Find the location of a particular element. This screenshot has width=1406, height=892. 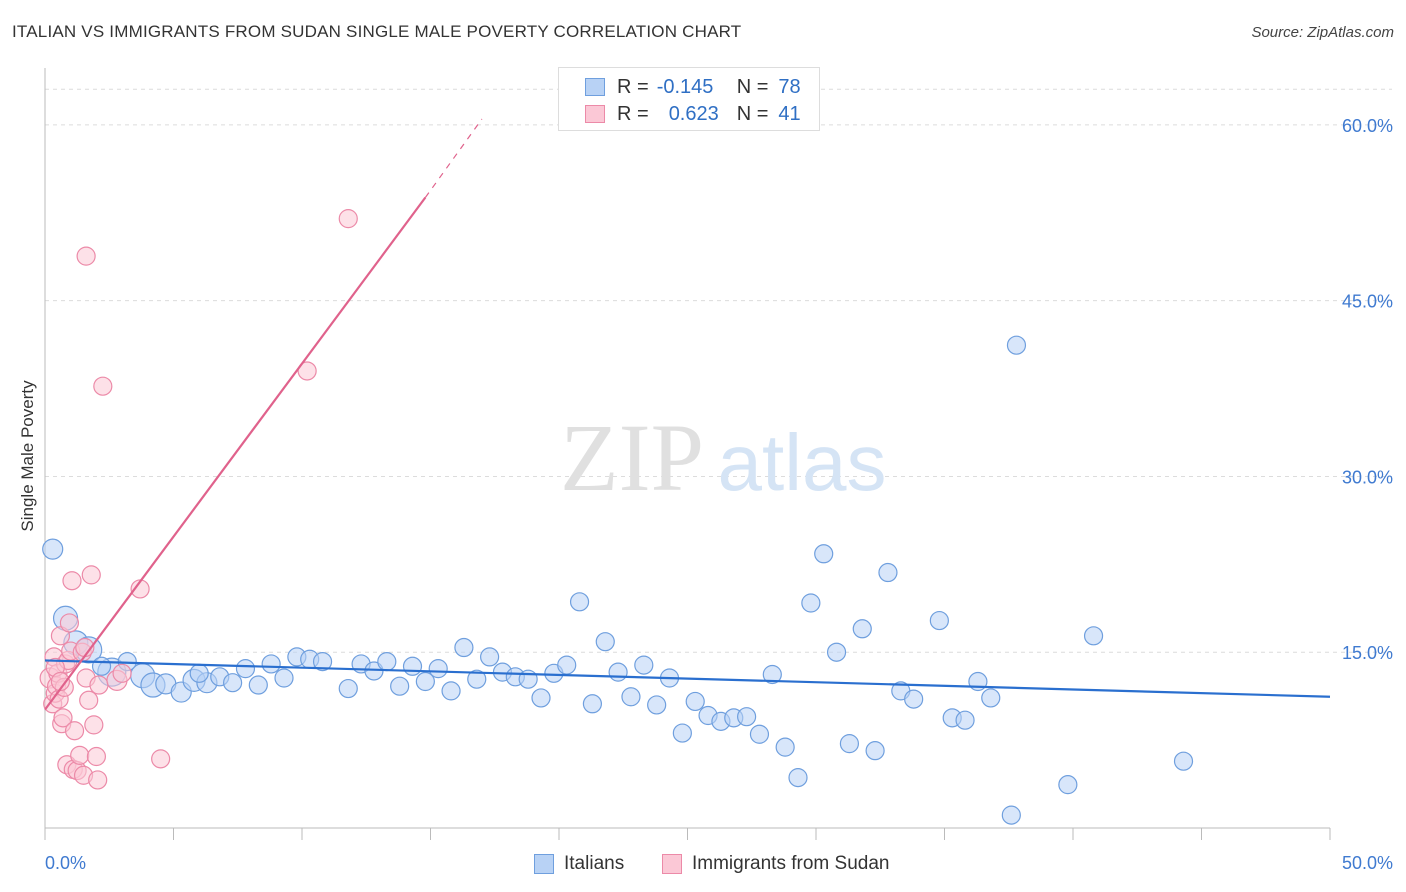

legend-row-sudan: R = 0.623 N = 41 is located at coordinates (693, 114).